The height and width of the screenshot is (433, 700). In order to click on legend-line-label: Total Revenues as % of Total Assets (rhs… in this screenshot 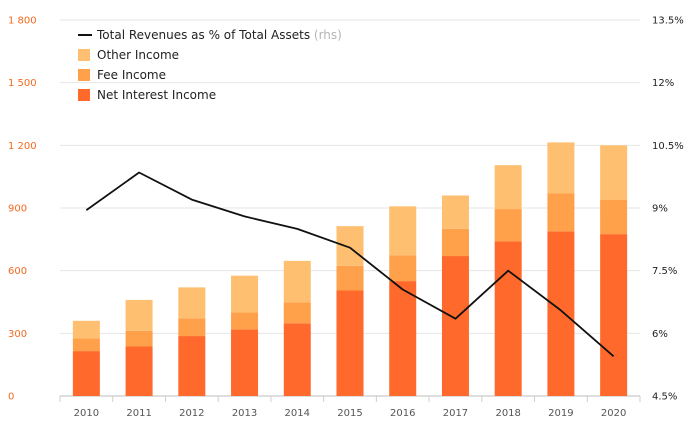, I will do `click(219, 35)`.